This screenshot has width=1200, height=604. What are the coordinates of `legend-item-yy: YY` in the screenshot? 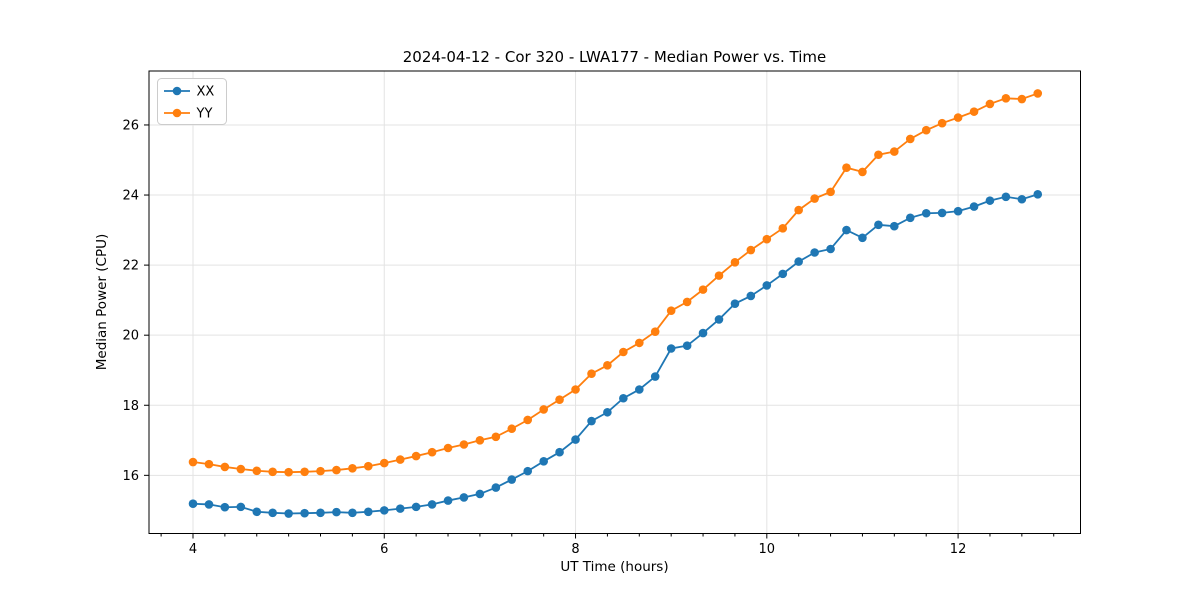 It's located at (188, 114).